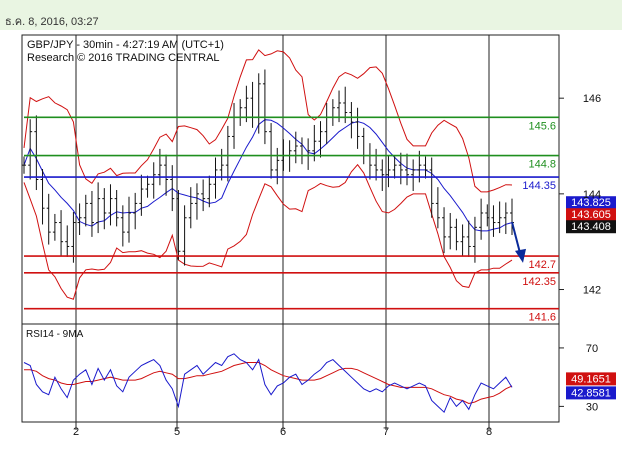  I want to click on x-tick-label: 5, so click(177, 432).